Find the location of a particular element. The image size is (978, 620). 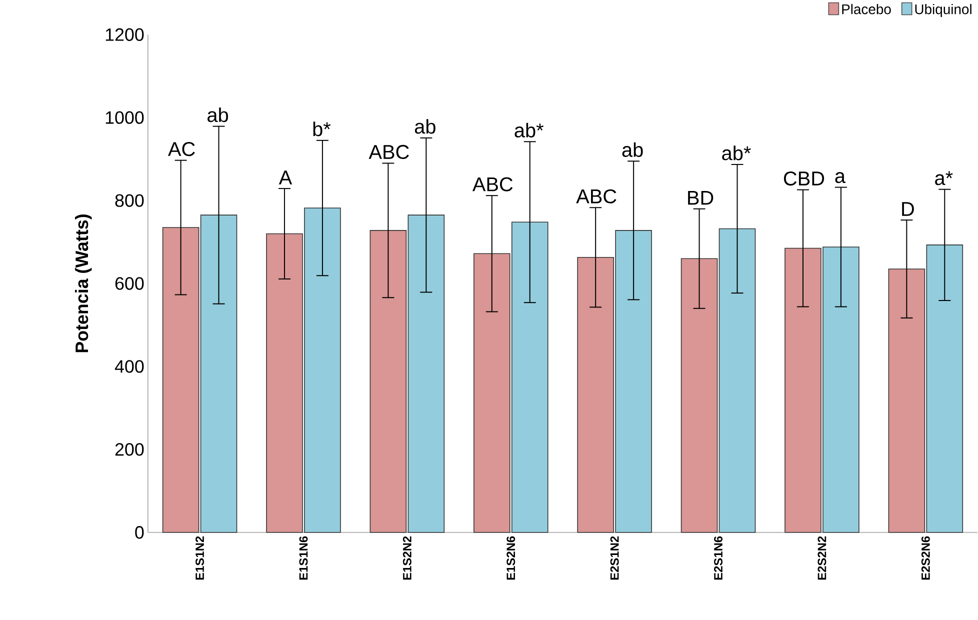

y-tick-label: 600 is located at coordinates (129, 283).